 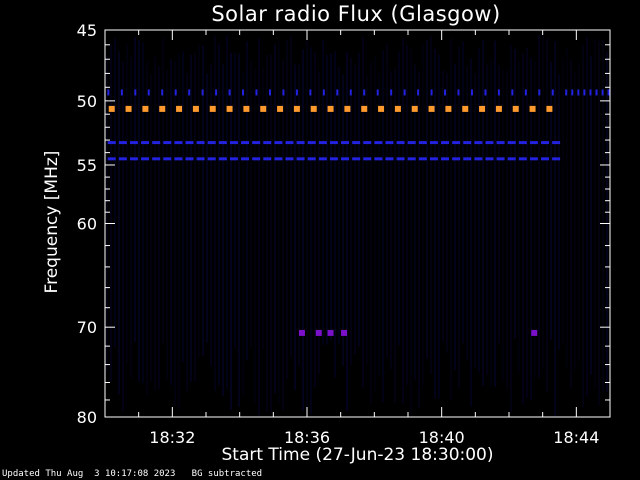 What do you see at coordinates (576, 437) in the screenshot?
I see `x-tick-label: 18:44` at bounding box center [576, 437].